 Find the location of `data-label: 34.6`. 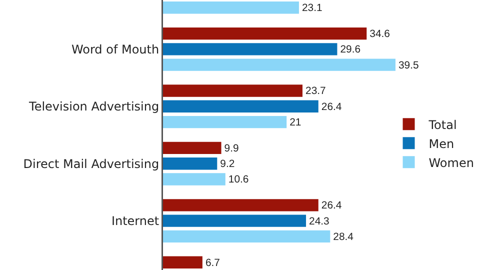

data-label: 34.6 is located at coordinates (380, 34).